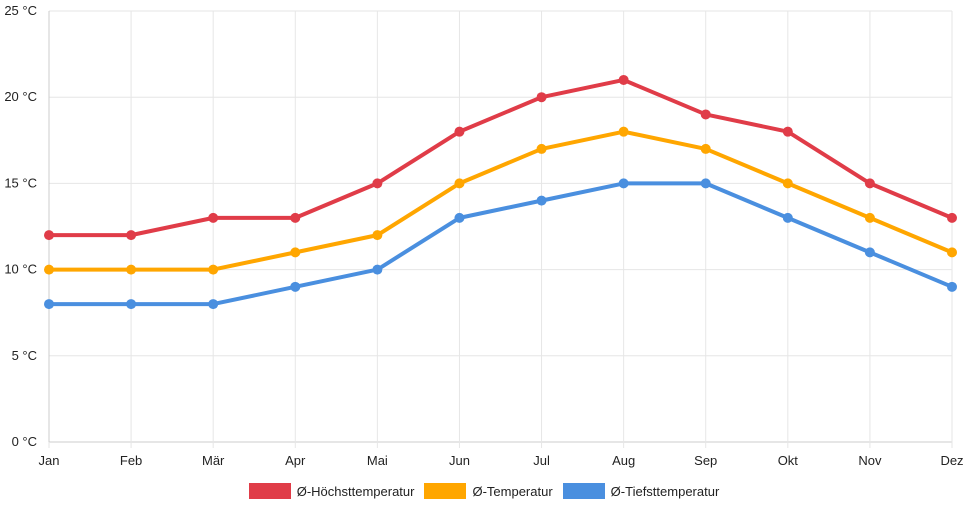 The width and height of the screenshot is (968, 508). What do you see at coordinates (459, 460) in the screenshot?
I see `x-tick-label: Jun` at bounding box center [459, 460].